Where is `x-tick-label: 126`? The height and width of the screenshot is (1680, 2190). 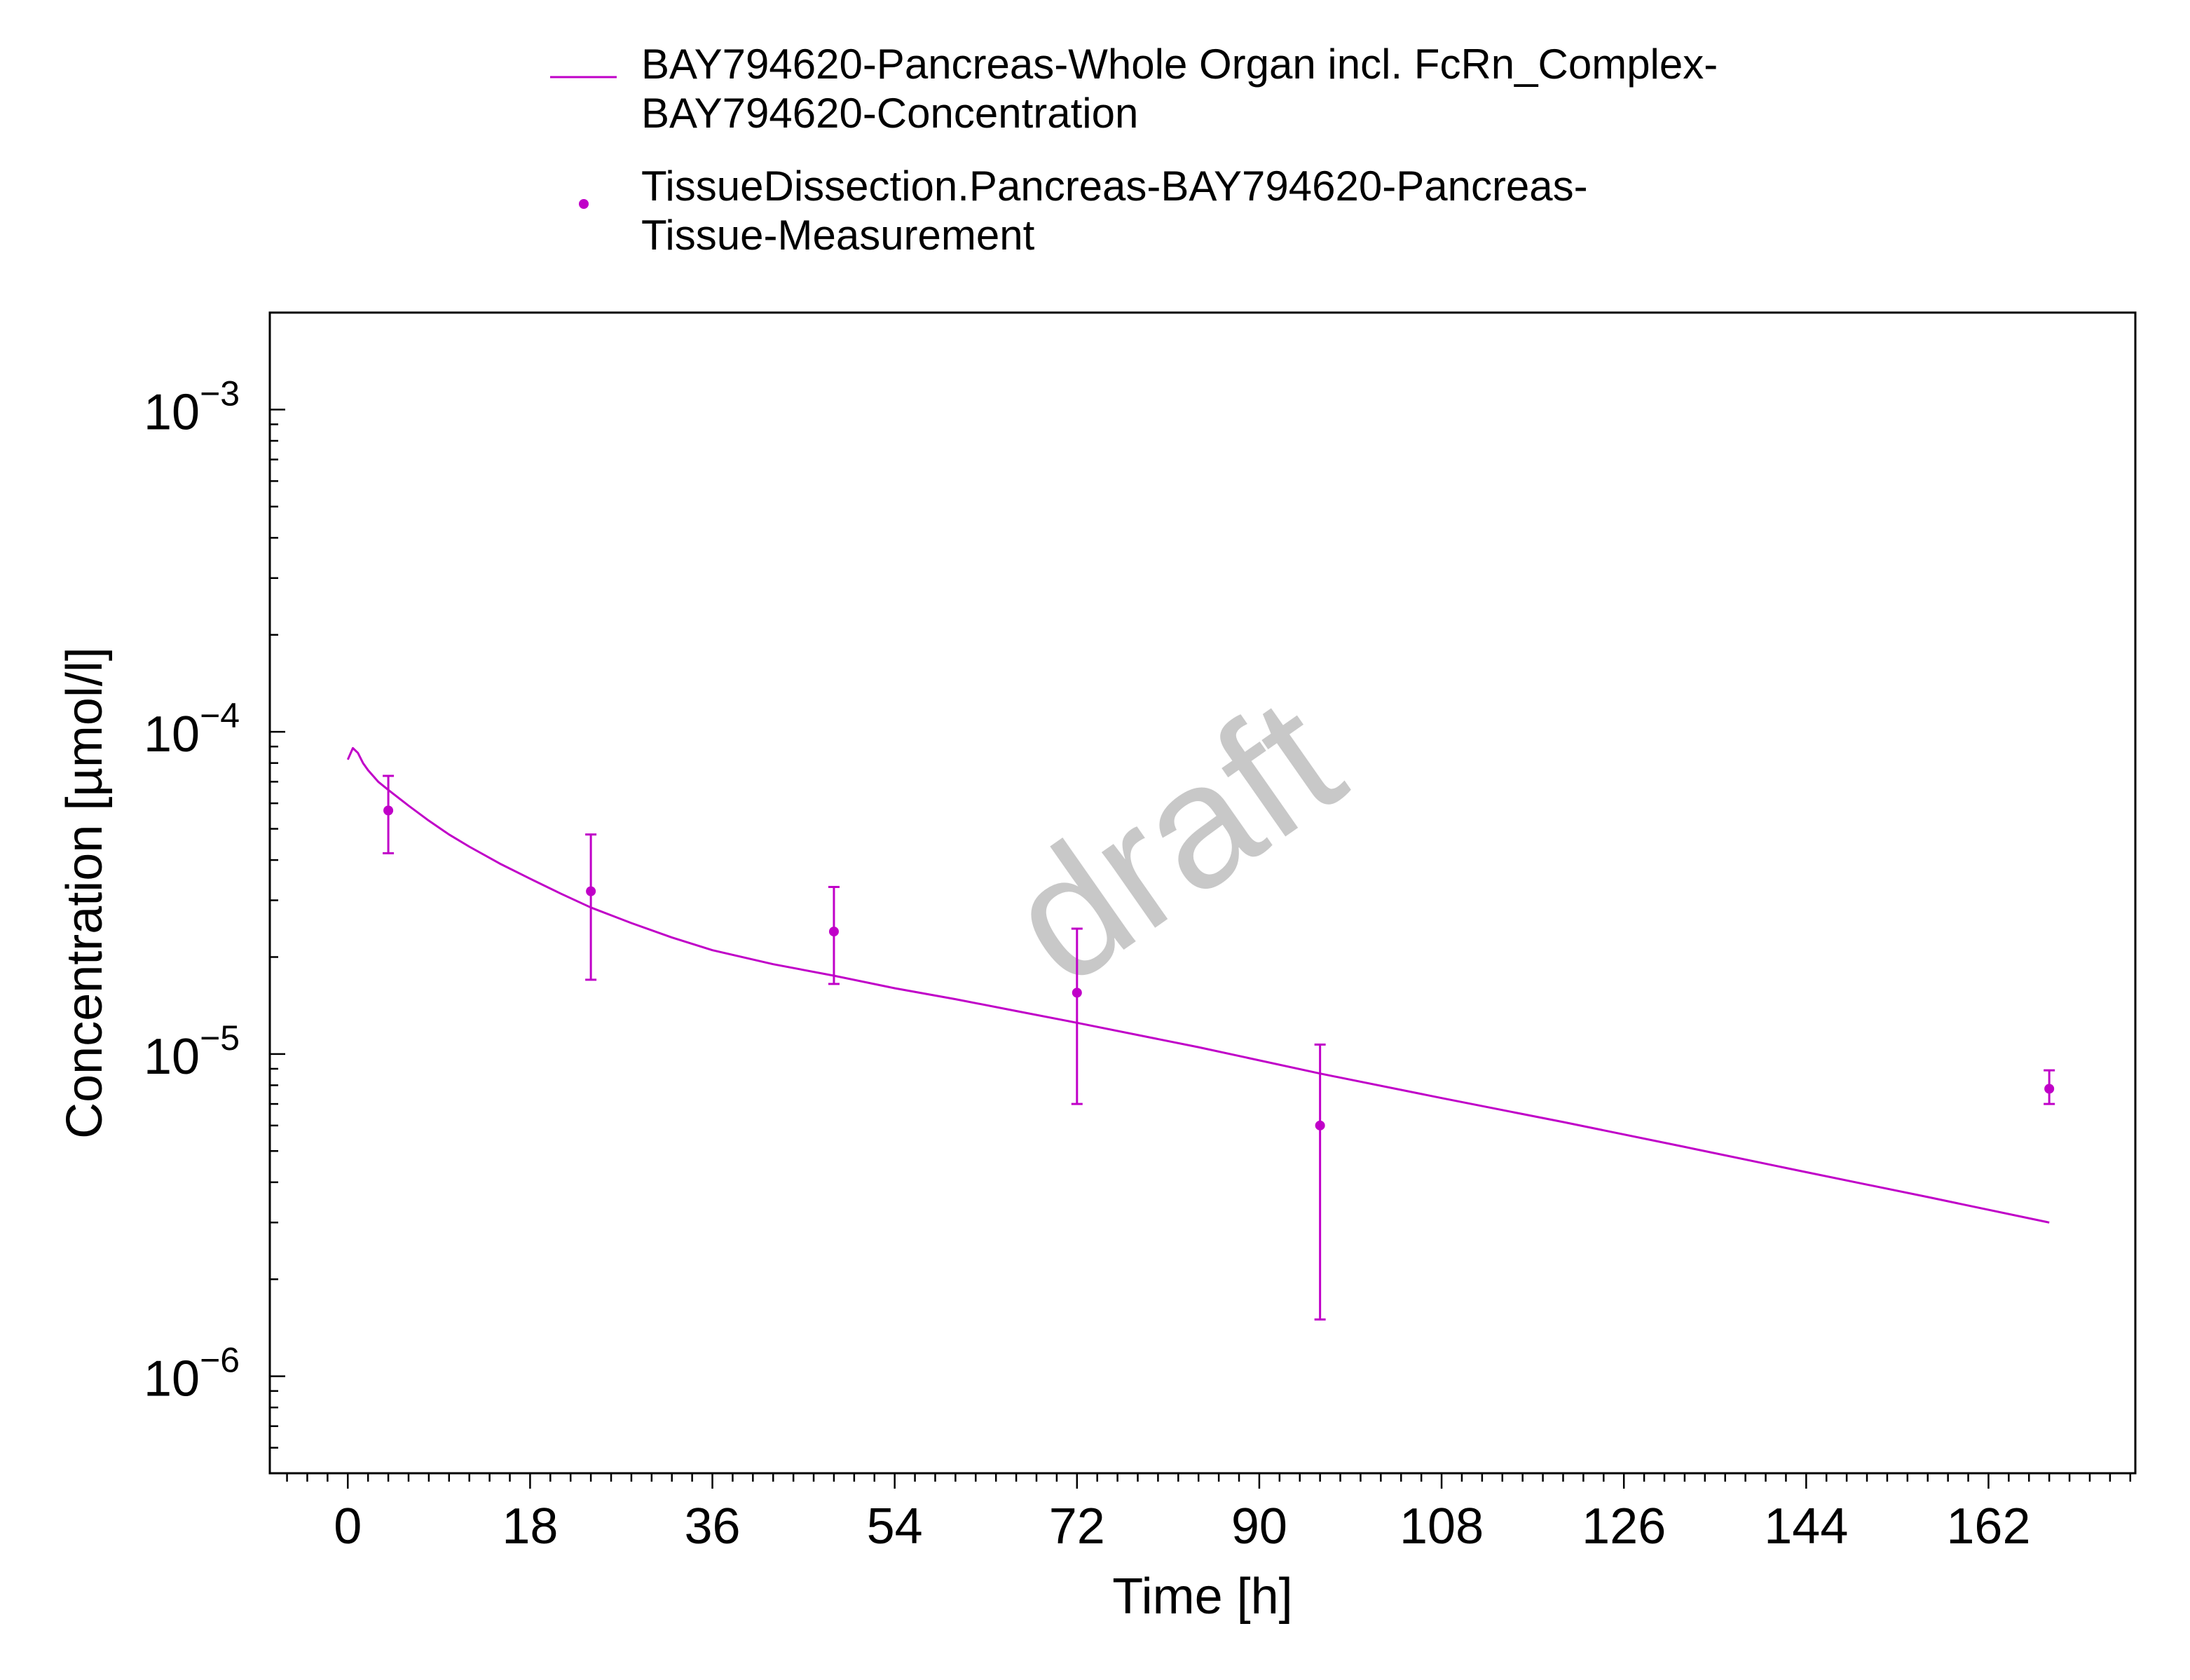 x-tick-label: 126 is located at coordinates (1624, 1526).